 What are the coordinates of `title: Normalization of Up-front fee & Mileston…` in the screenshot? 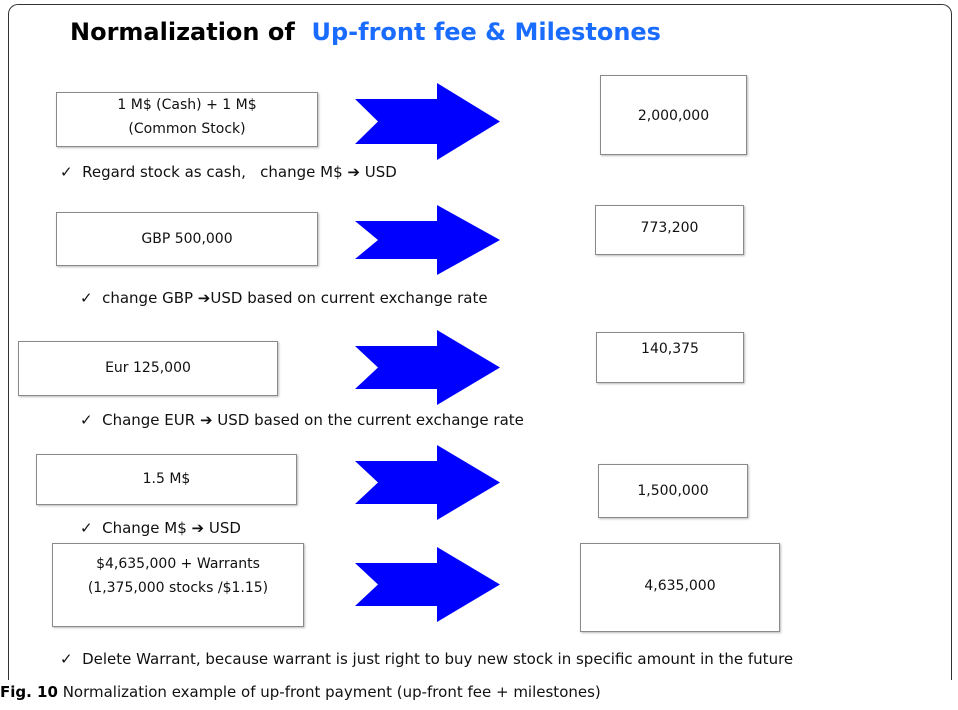 It's located at (365, 32).